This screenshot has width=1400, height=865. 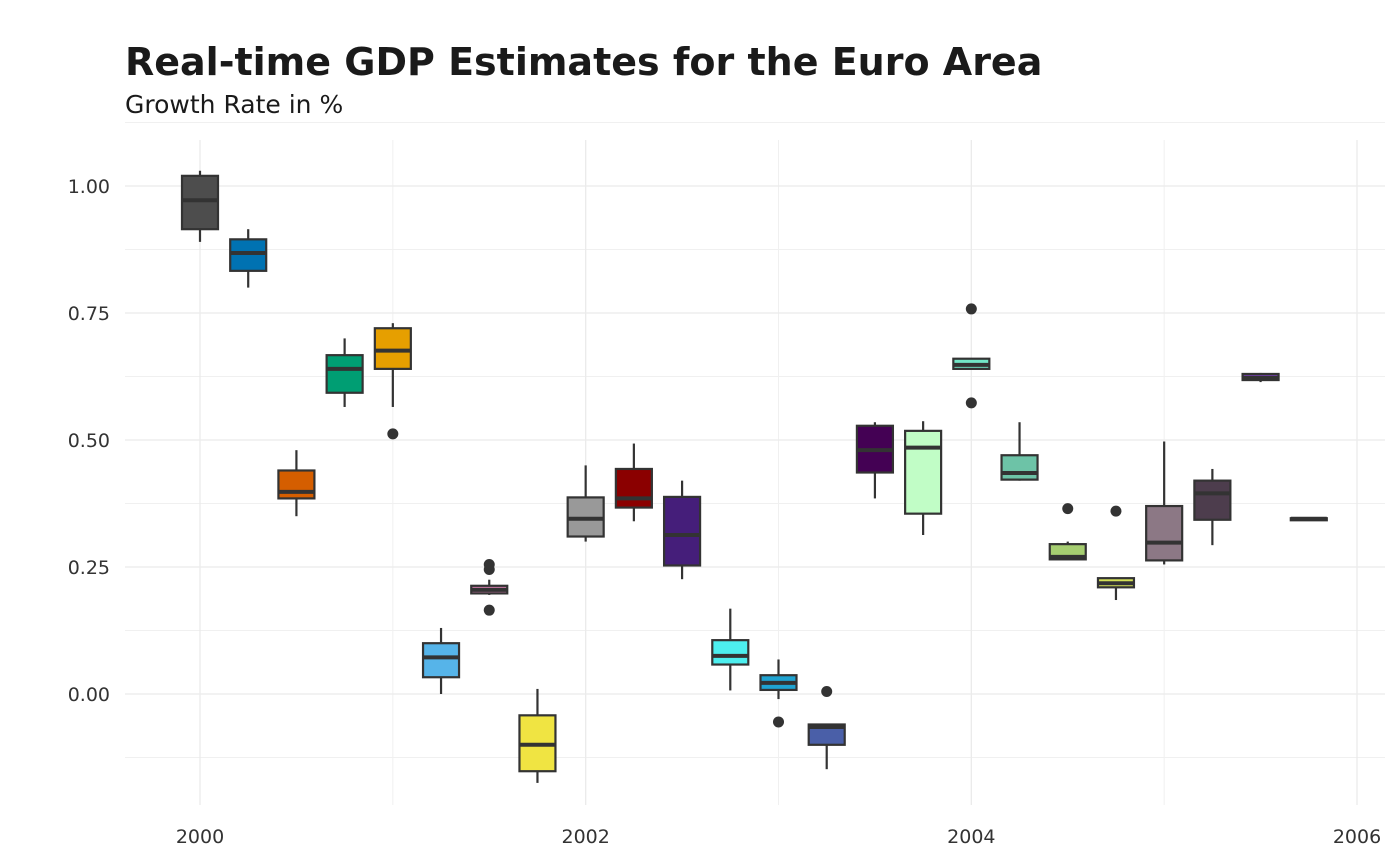 I want to click on x-tick-label: 2002, so click(x=585, y=837).